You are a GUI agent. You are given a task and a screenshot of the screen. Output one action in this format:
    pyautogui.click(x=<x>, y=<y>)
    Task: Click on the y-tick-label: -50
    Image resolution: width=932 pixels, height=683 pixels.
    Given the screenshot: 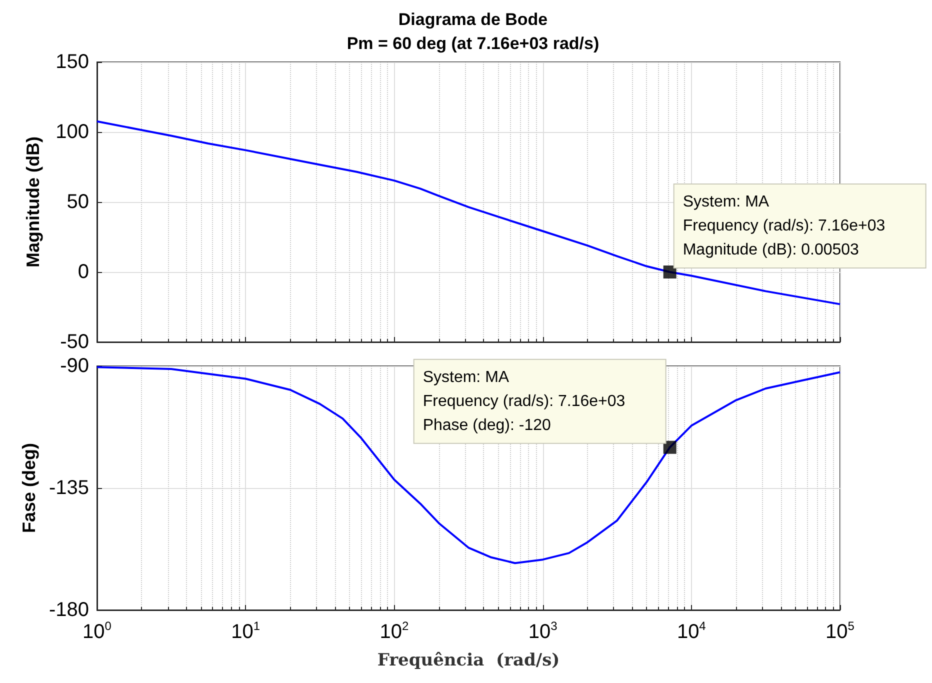 What is the action you would take?
    pyautogui.click(x=74, y=342)
    